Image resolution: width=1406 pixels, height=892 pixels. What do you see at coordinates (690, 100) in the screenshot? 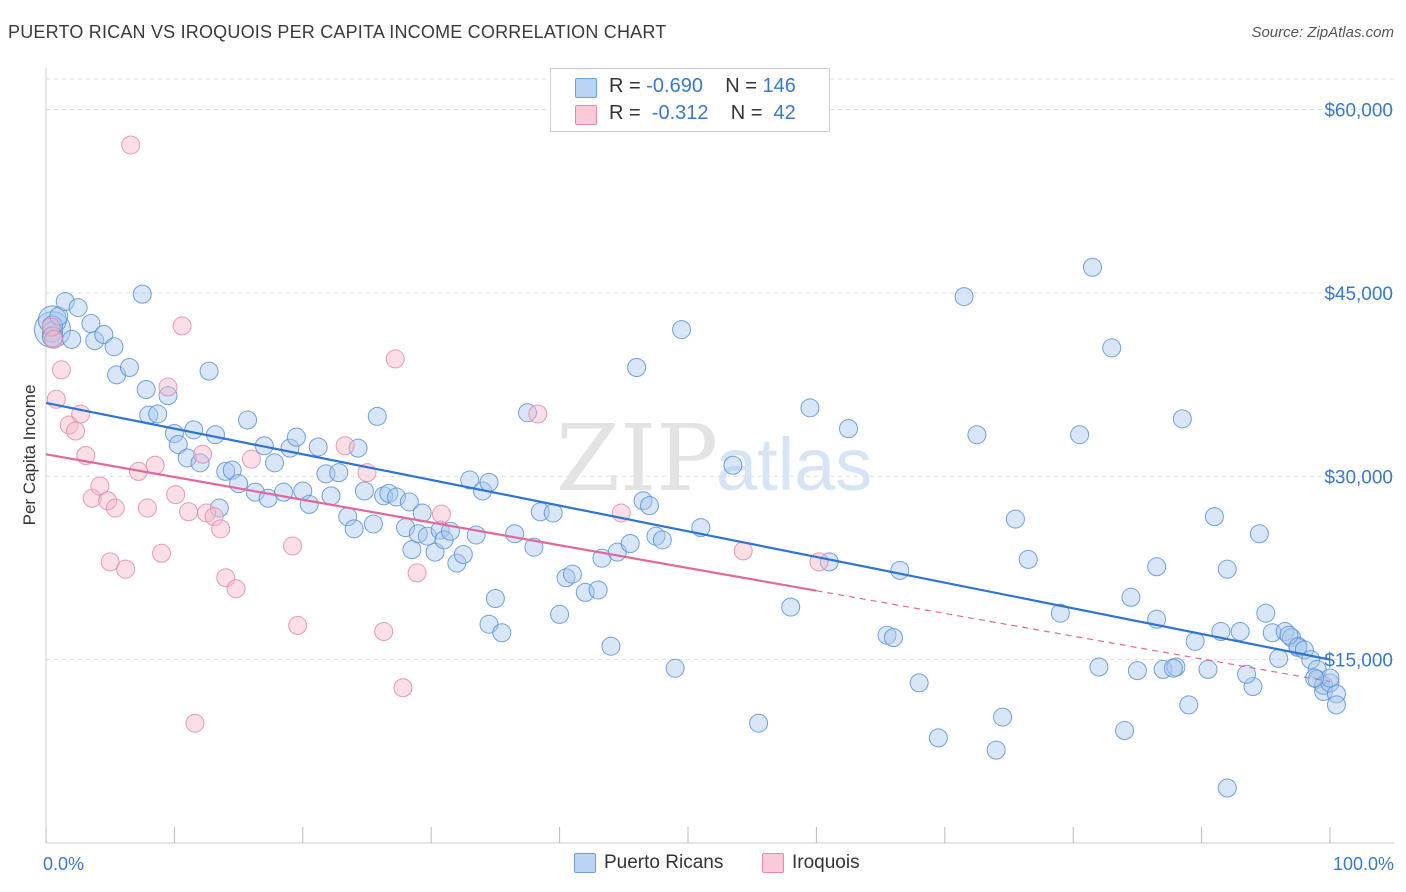
I see `correlation-legend: R = -0.690 N = 146 R = -0.312 N = 42` at bounding box center [690, 100].